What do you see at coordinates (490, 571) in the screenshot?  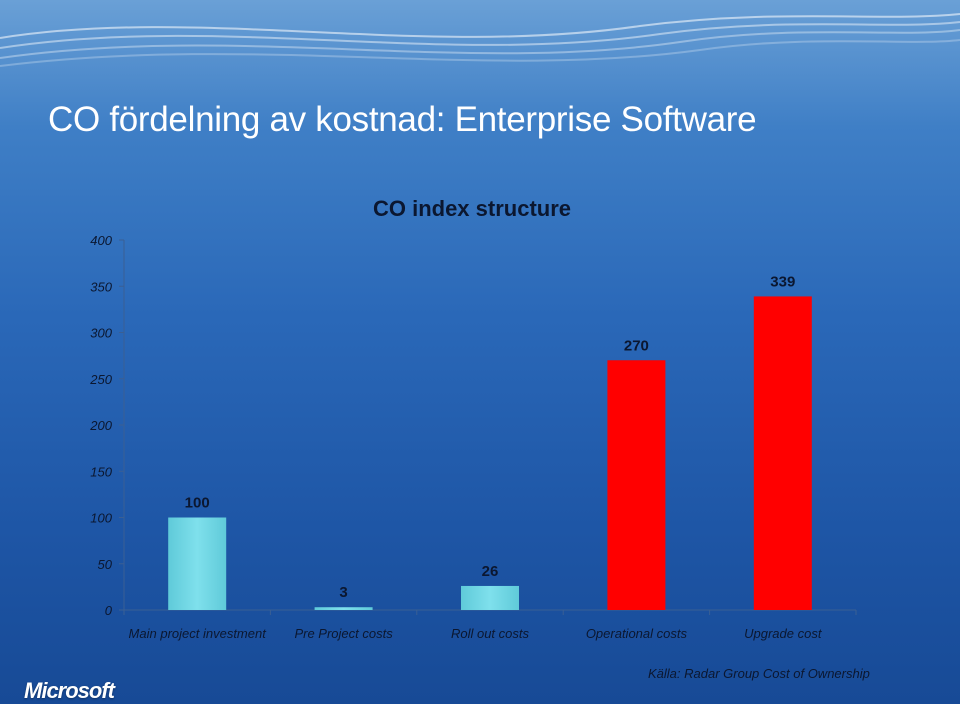 I see `data-label: 26` at bounding box center [490, 571].